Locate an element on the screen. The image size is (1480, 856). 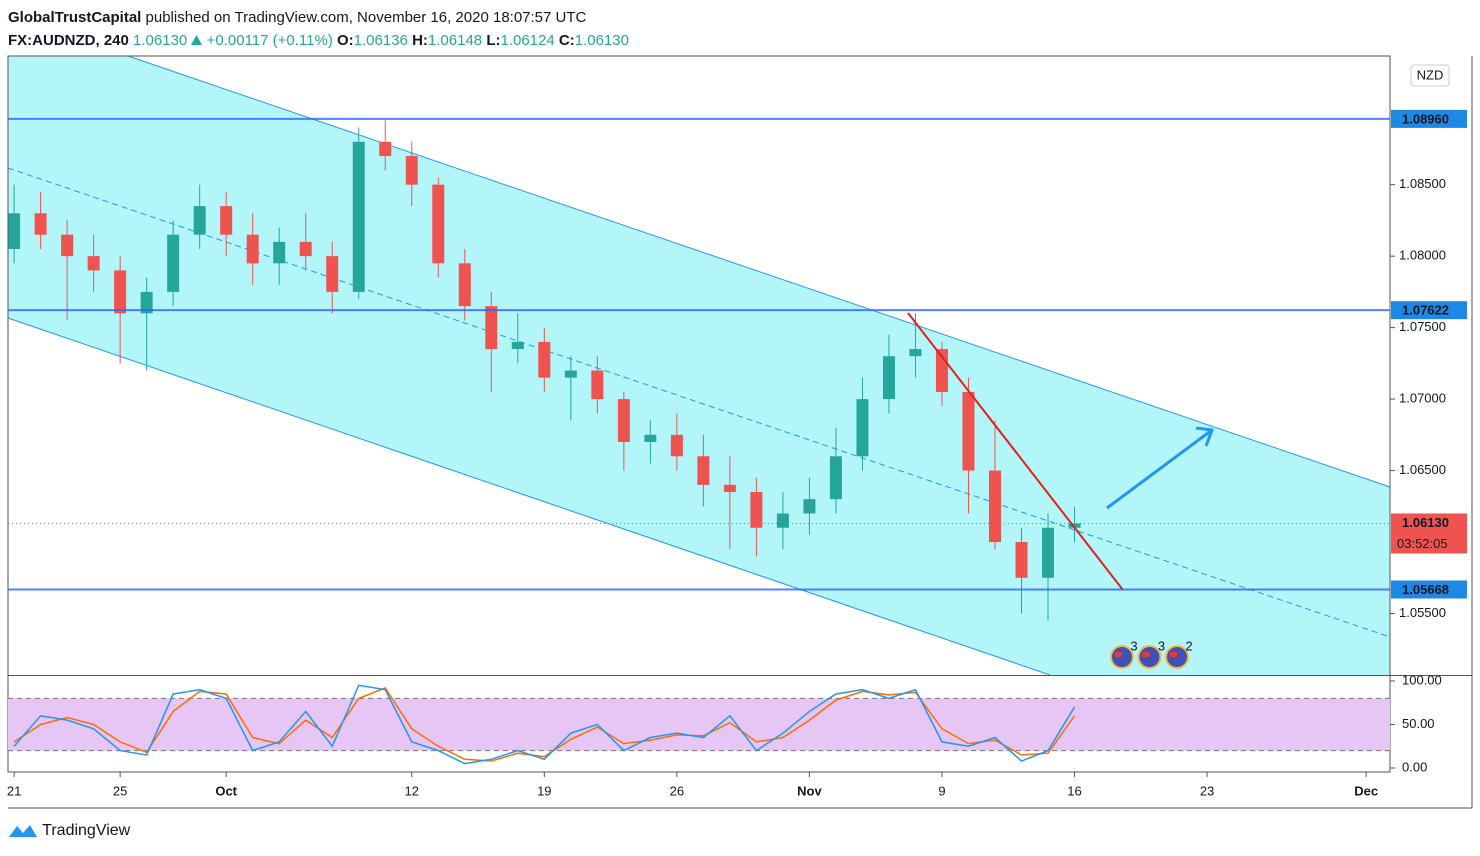
currency: NZD is located at coordinates (1430, 74).